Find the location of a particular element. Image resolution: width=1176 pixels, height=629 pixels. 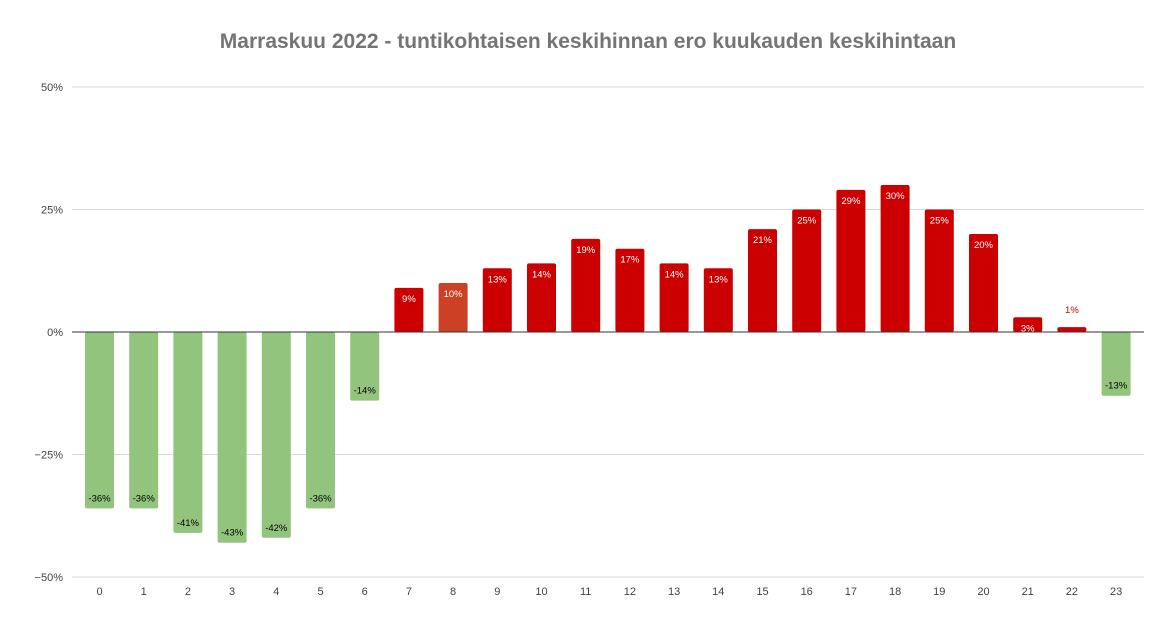

x-tick-label: 18 is located at coordinates (895, 592).